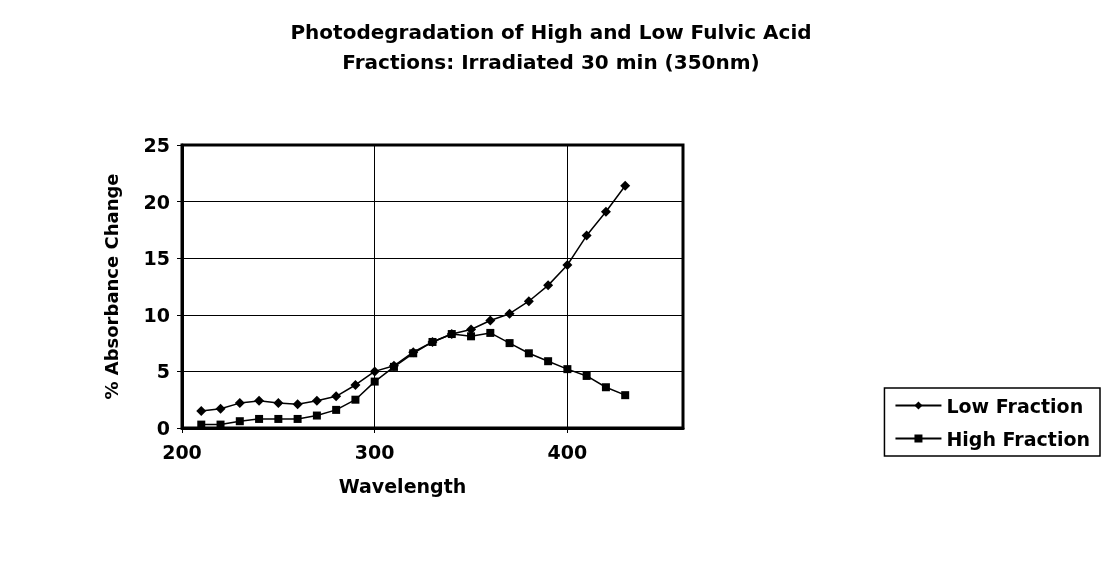 The height and width of the screenshot is (573, 1112). What do you see at coordinates (156, 314) in the screenshot?
I see `y-tick-label: 10` at bounding box center [156, 314].